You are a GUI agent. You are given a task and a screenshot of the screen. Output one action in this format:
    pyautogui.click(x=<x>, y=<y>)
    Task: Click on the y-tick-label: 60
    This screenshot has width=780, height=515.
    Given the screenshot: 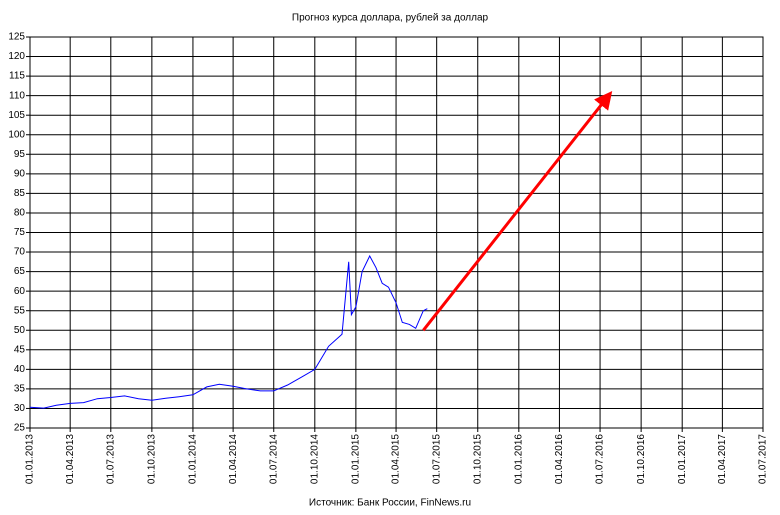 What is the action you would take?
    pyautogui.click(x=20, y=291)
    